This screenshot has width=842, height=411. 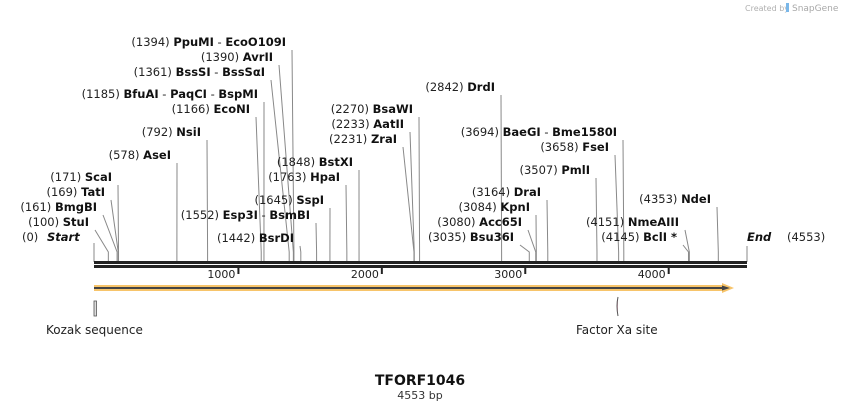 I want to click on enzyme-name: PmlI, so click(x=575, y=170).